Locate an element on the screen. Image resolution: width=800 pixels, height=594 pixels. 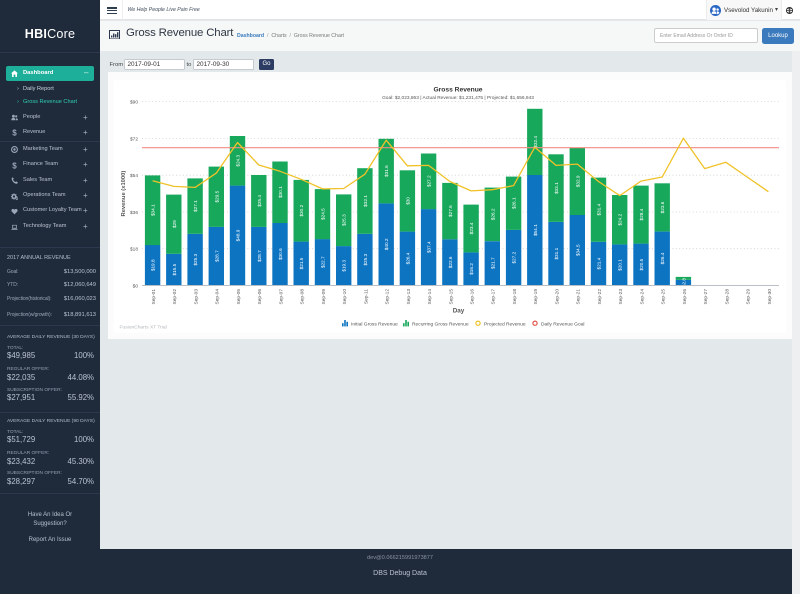
svg-text: $23.4 is located at coordinates (471, 228).